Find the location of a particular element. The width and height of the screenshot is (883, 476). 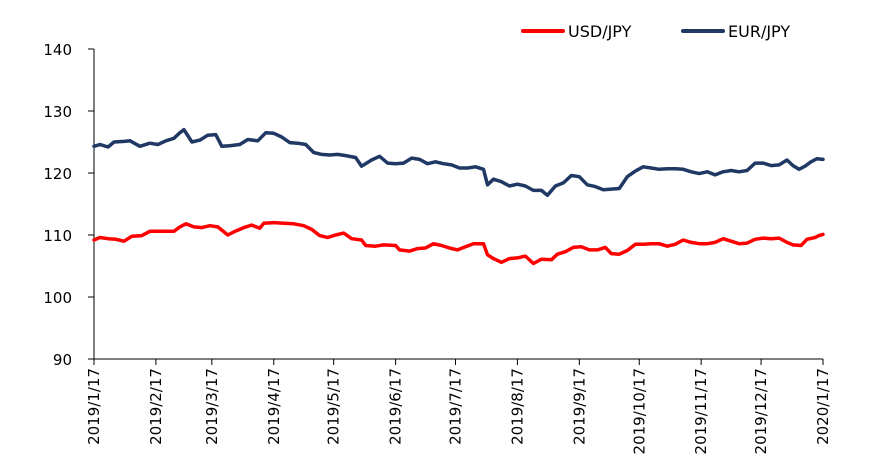

x-tick-label: 2019/2/17 is located at coordinates (156, 406).